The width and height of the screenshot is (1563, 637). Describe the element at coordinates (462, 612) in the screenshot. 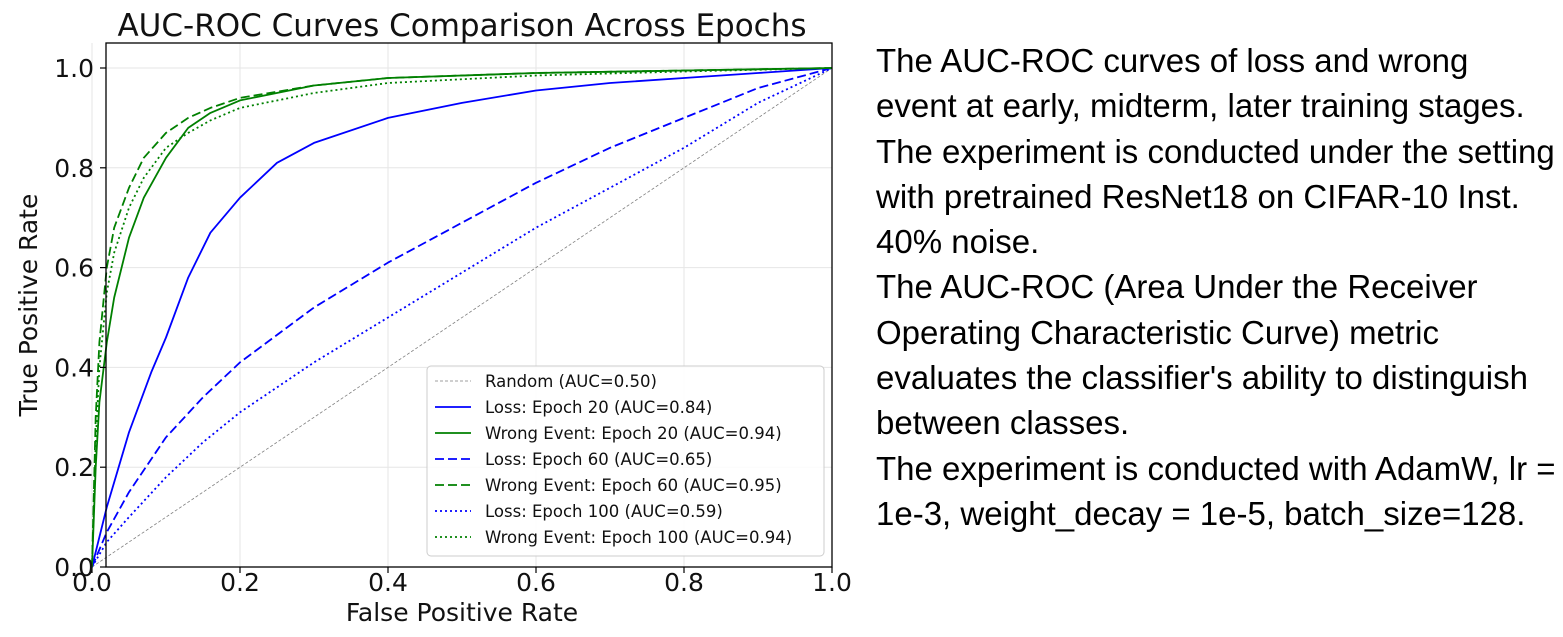

I see `x-axis-label: False Positive Rate` at that location.